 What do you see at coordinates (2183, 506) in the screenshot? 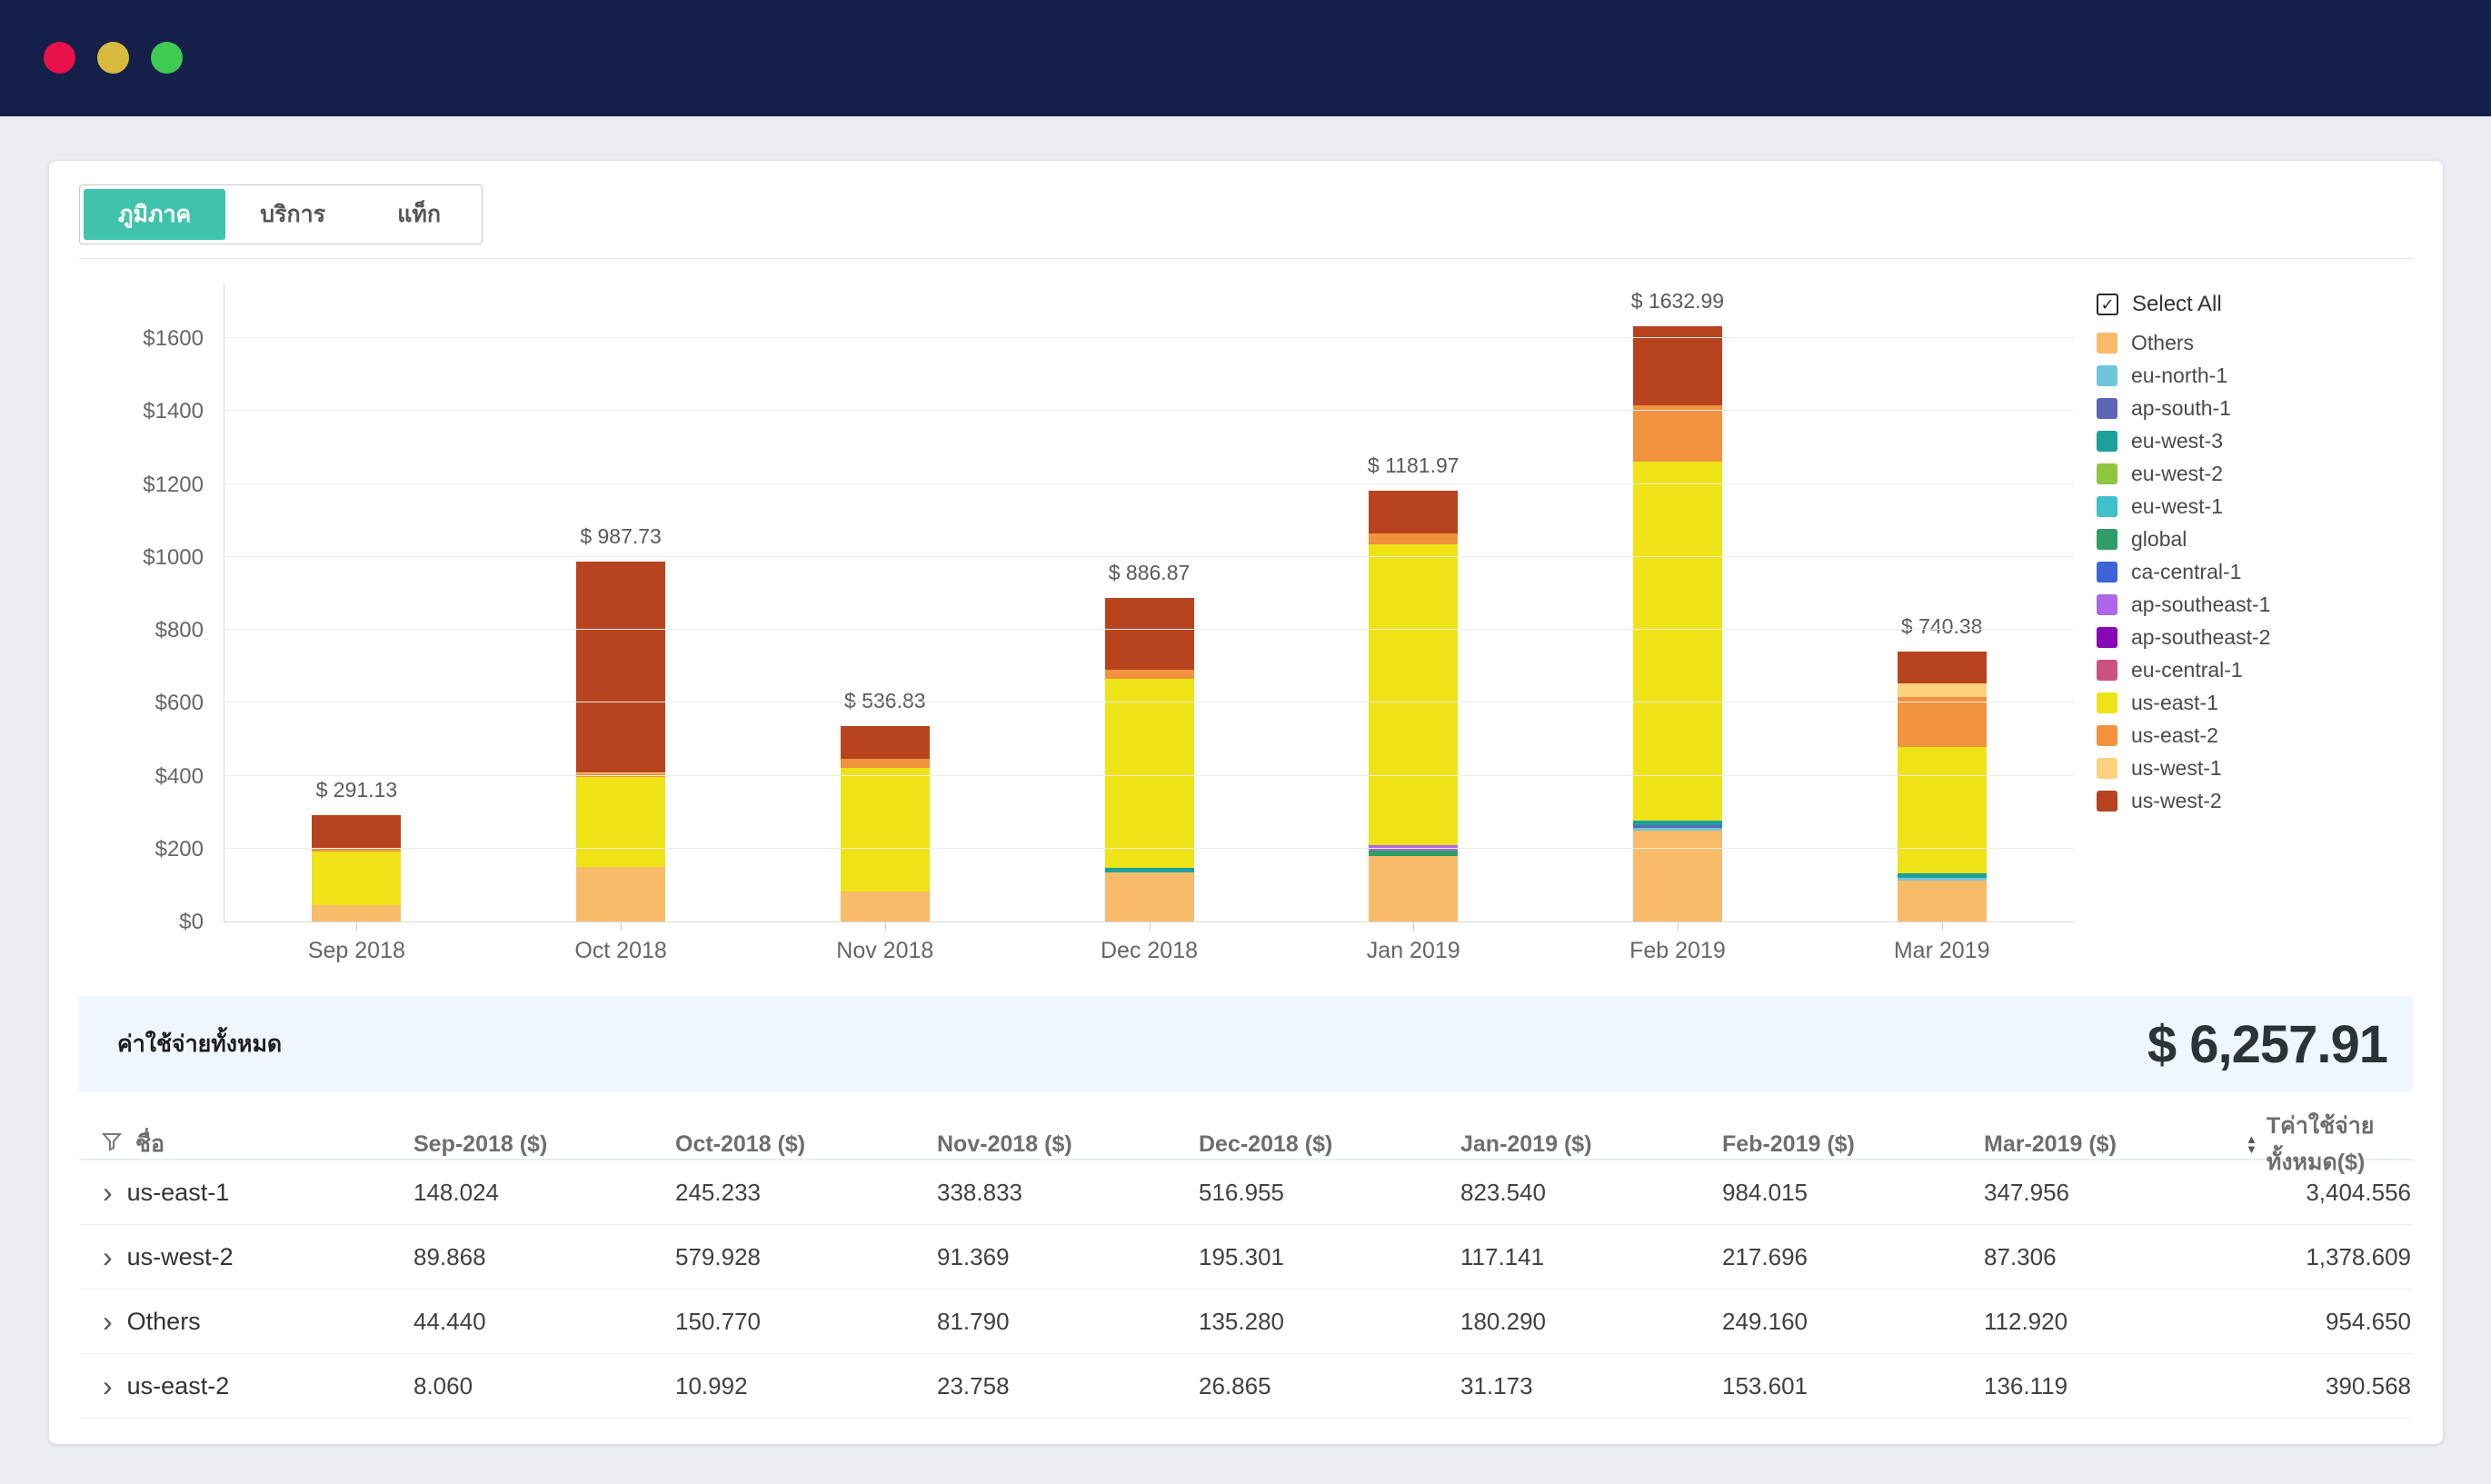
I see `legend-item-eu-west-1: eu-west-1` at bounding box center [2183, 506].